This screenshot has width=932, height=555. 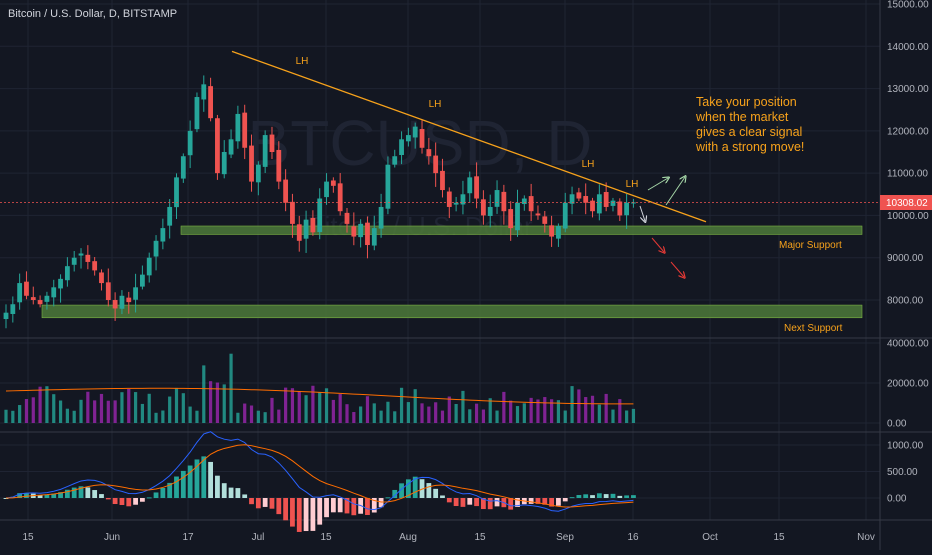 I want to click on note-line-4: with a strong move!, so click(x=749, y=147).